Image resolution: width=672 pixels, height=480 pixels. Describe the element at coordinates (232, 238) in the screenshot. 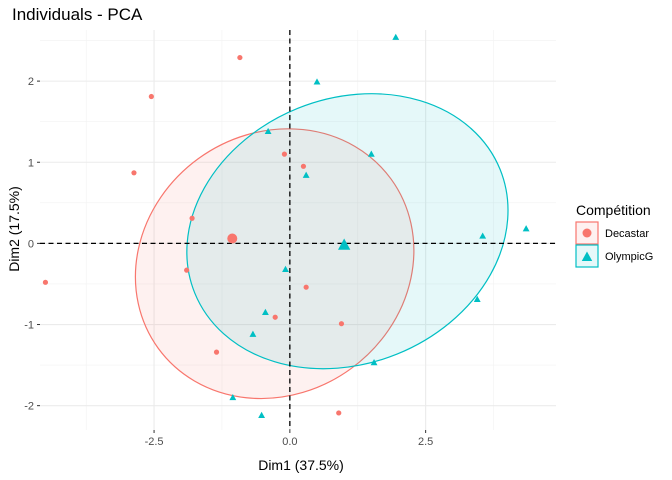

I see `centroid-decastar` at that location.